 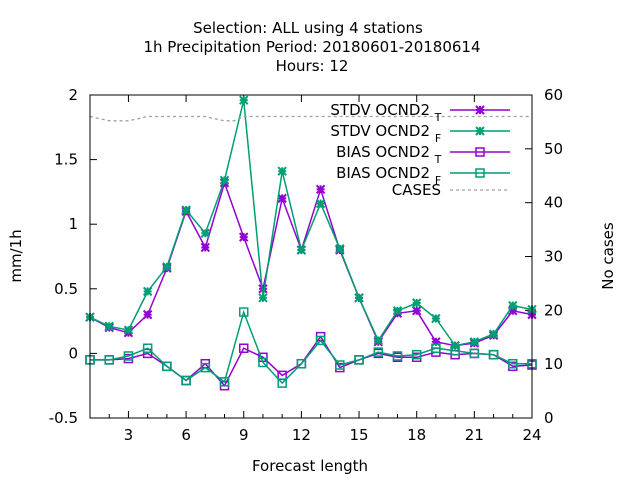 I want to click on legend-label: CASES, so click(x=416, y=190).